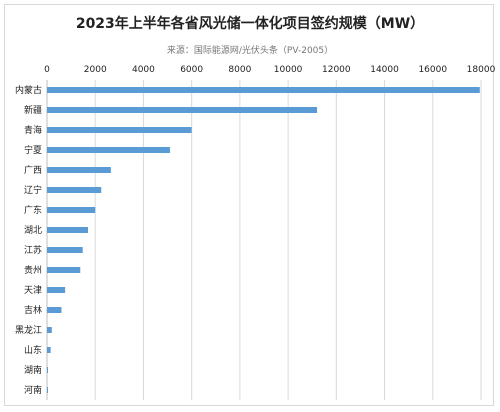 The image size is (500, 412). What do you see at coordinates (33, 350) in the screenshot?
I see `category-label: 山东` at bounding box center [33, 350].